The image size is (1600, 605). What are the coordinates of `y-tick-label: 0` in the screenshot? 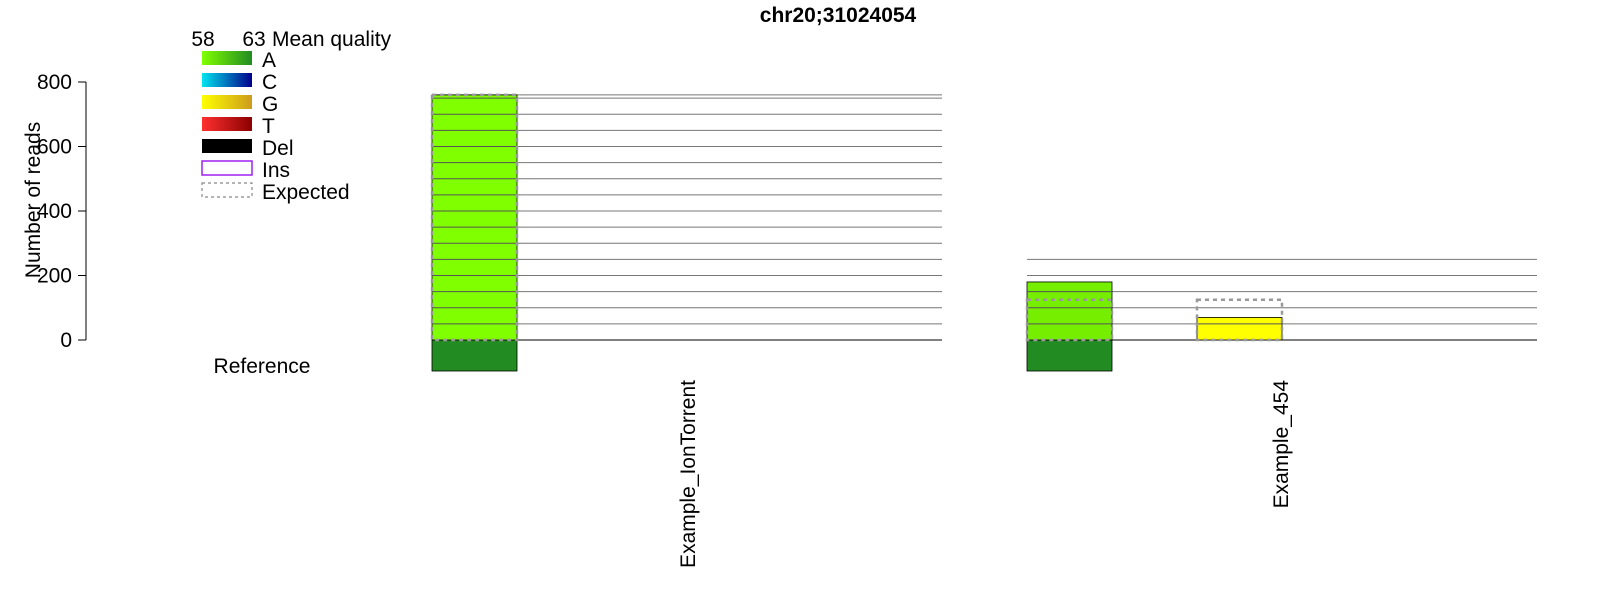 It's located at (66, 340).